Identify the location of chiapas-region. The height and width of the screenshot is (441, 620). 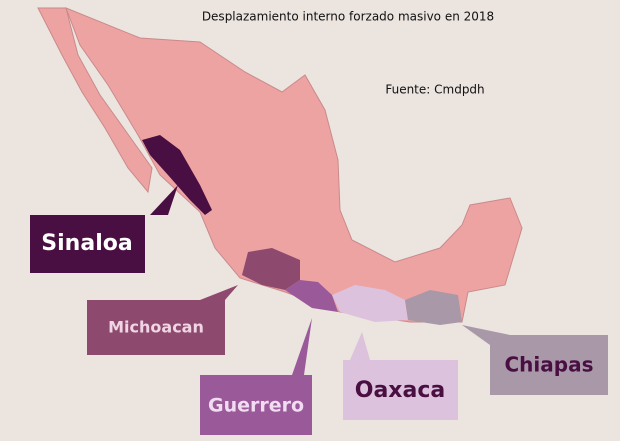
(433, 307).